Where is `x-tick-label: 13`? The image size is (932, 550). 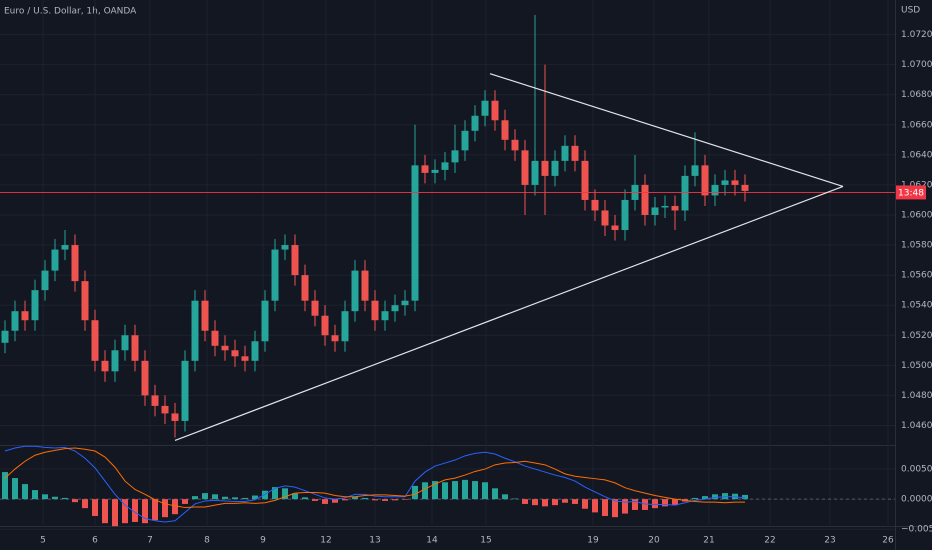
x-tick-label: 13 is located at coordinates (374, 541).